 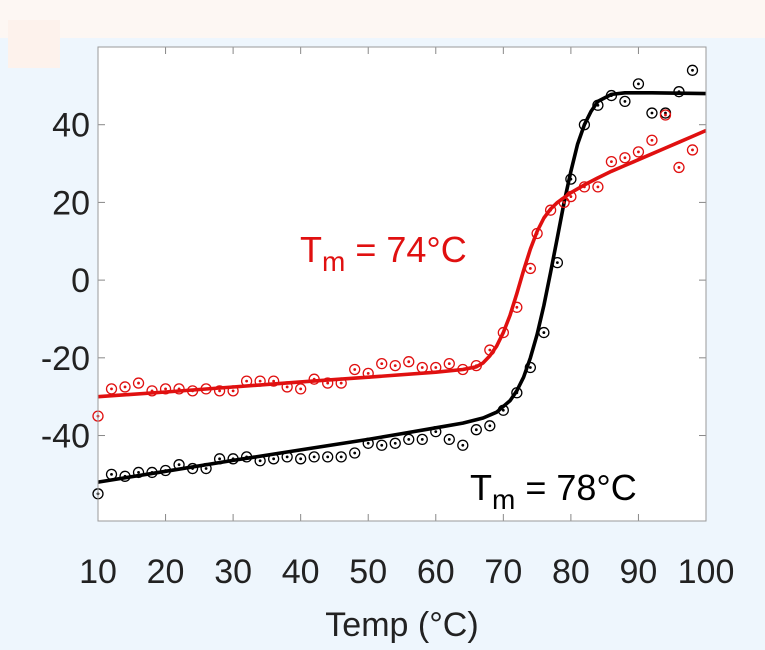 What do you see at coordinates (65, 281) in the screenshot?
I see `y-axis-ticks: 40 20 0 -20 -40` at bounding box center [65, 281].